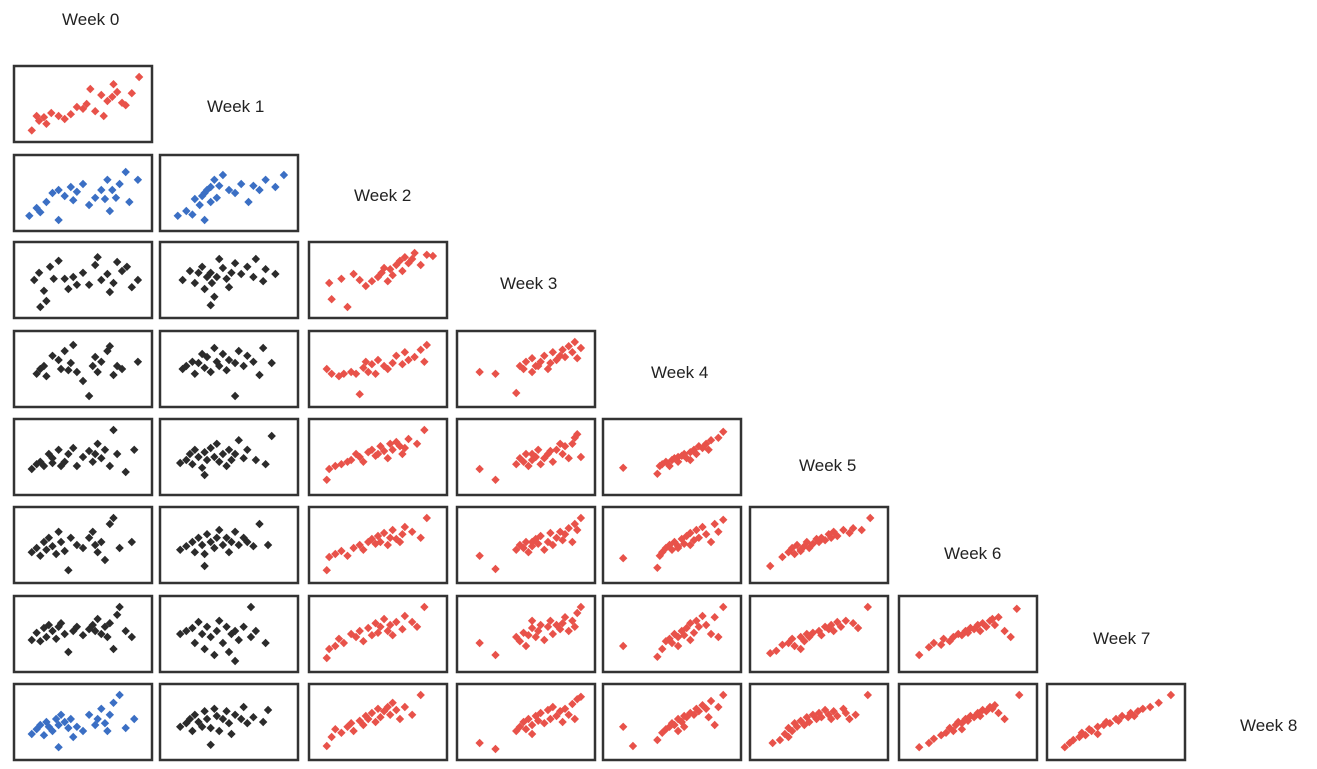 The width and height of the screenshot is (1317, 769). Describe the element at coordinates (378, 369) in the screenshot. I see `scatter-panel-week4-vs-week2` at that location.